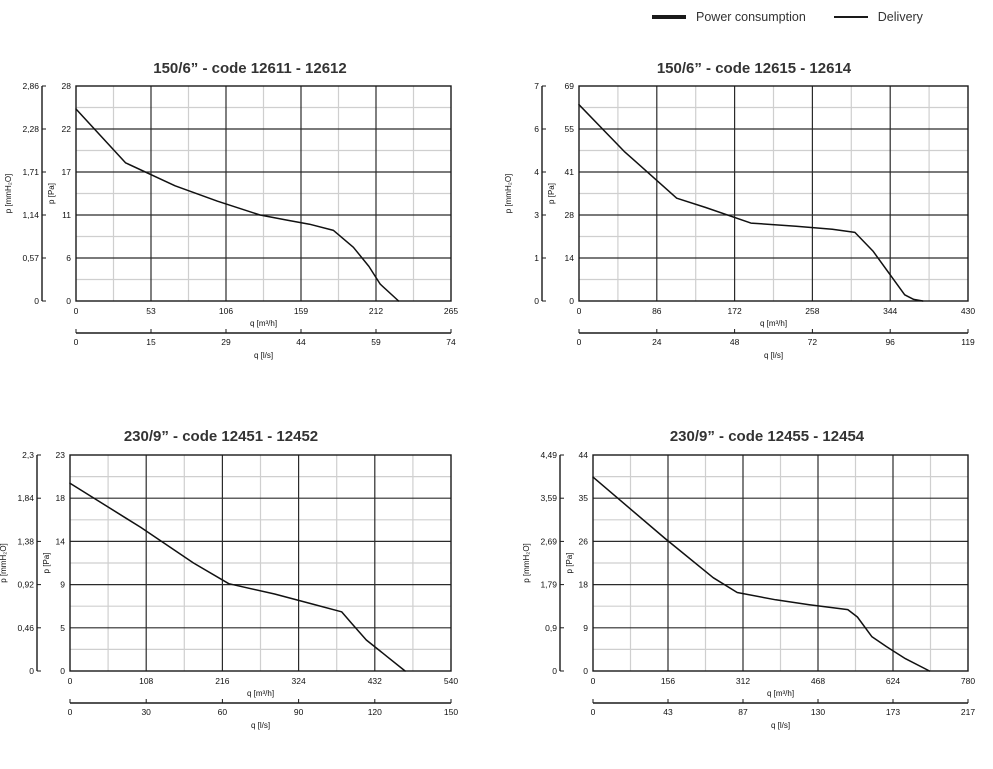 This screenshot has width=993, height=769. What do you see at coordinates (146, 712) in the screenshot?
I see `chart-3-x-tick-ls: 30` at bounding box center [146, 712].